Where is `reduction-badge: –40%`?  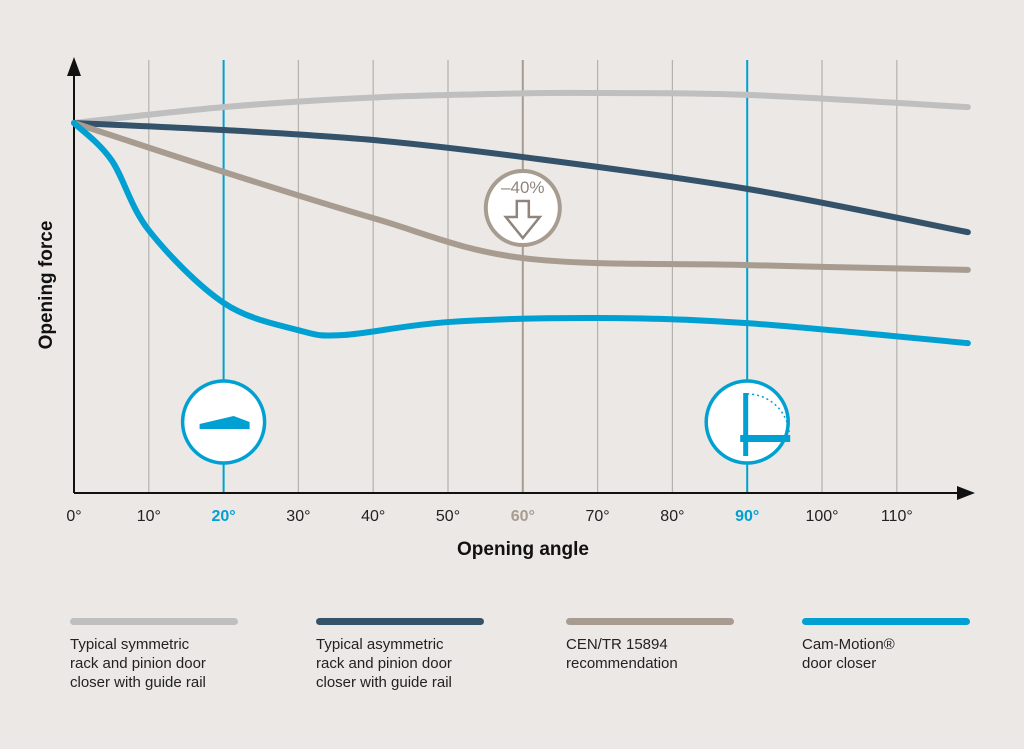
reduction-badge: –40% is located at coordinates (522, 208).